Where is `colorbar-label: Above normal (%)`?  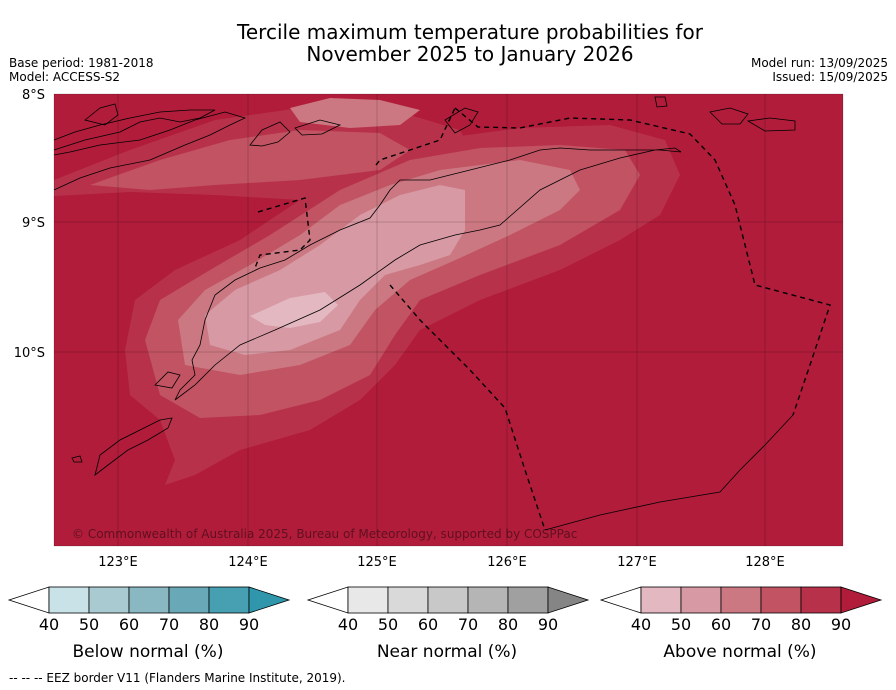 colorbar-label: Above normal (%) is located at coordinates (739, 652).